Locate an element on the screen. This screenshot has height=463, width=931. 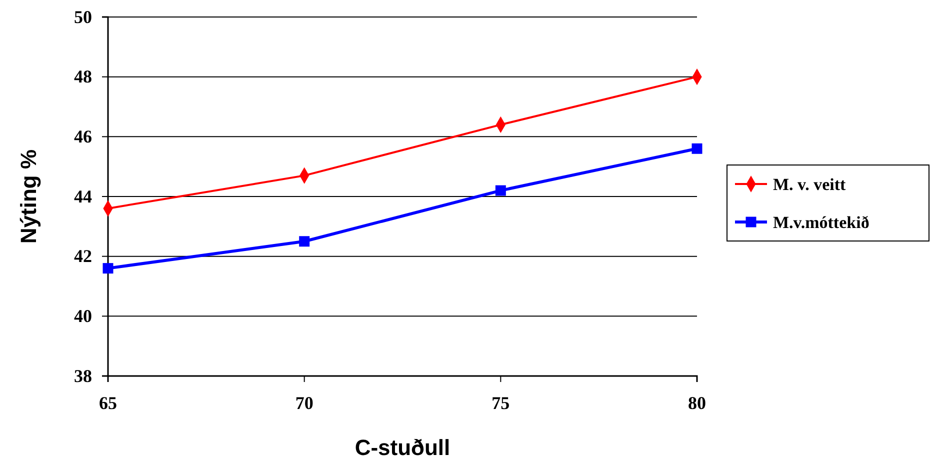
x-axis-title: C-stuðull is located at coordinates (402, 447).